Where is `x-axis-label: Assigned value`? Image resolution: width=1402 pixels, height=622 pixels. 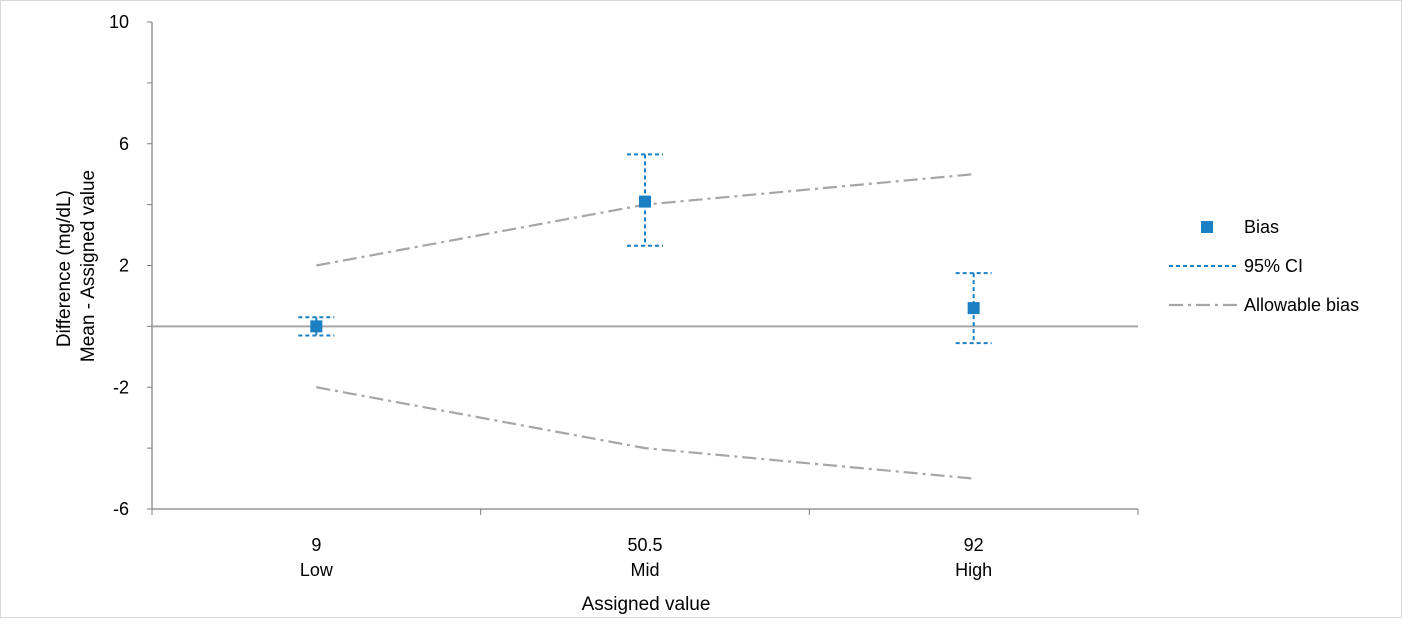 x-axis-label: Assigned value is located at coordinates (646, 604).